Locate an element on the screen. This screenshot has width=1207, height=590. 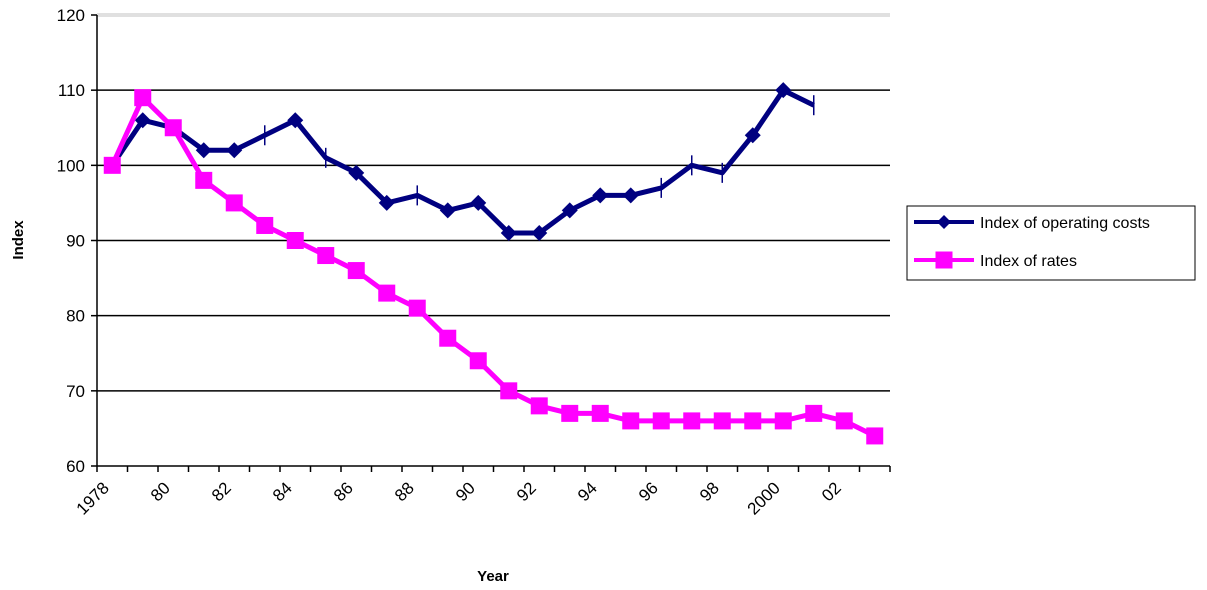
y-tick-label-100: 100 is located at coordinates (71, 165).